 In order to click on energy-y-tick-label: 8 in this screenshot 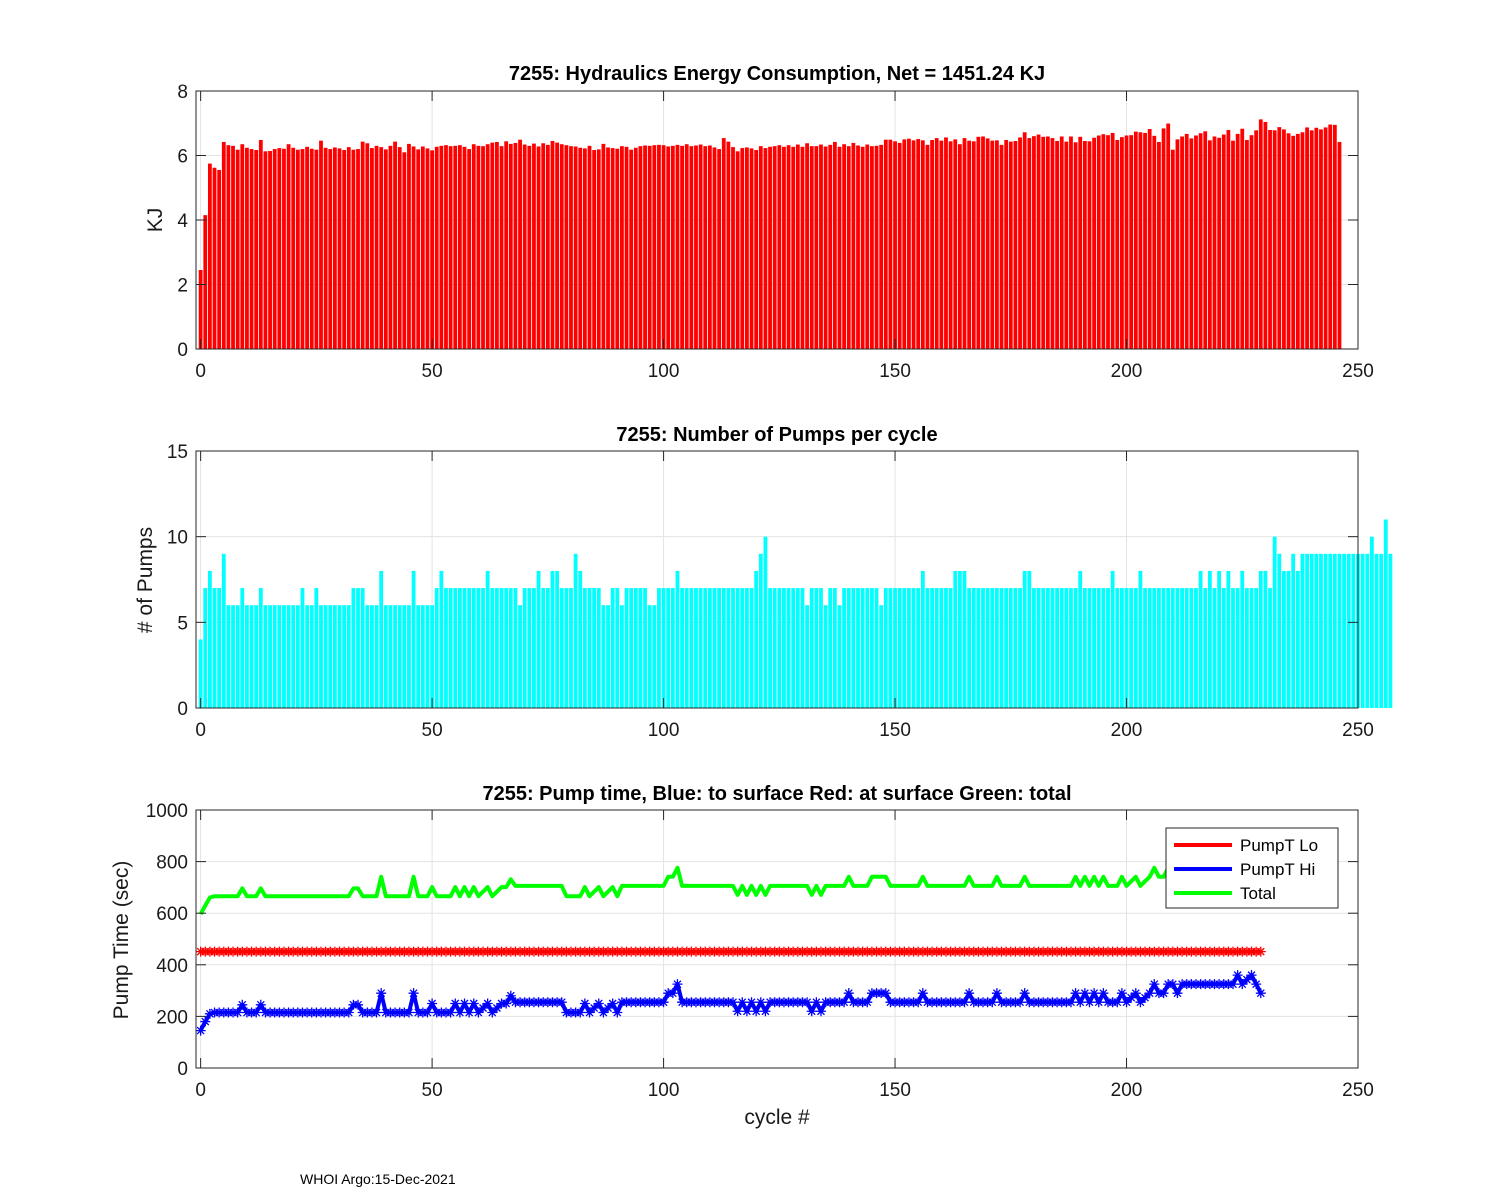, I will do `click(182, 92)`.